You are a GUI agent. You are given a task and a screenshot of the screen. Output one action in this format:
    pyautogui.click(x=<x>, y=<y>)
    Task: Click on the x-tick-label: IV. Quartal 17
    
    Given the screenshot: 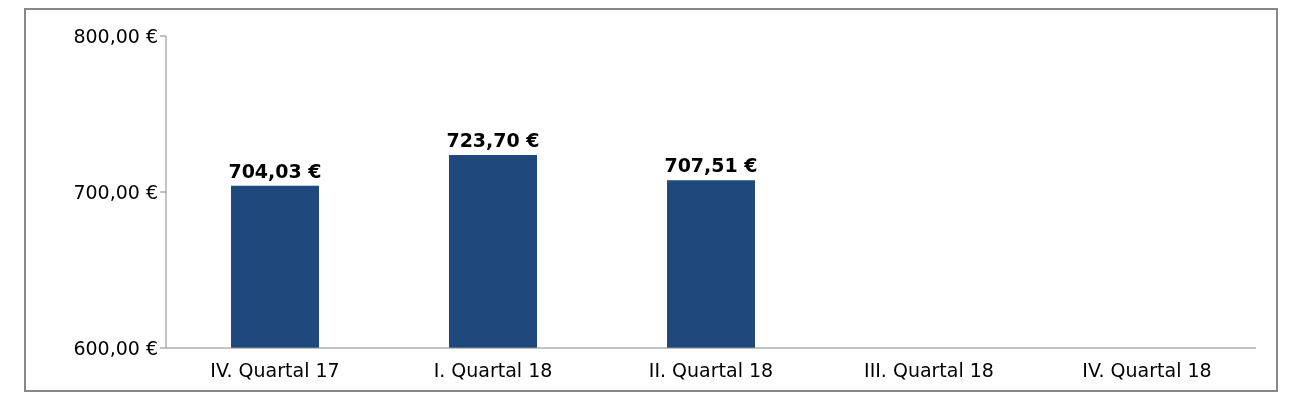 What is the action you would take?
    pyautogui.click(x=275, y=370)
    